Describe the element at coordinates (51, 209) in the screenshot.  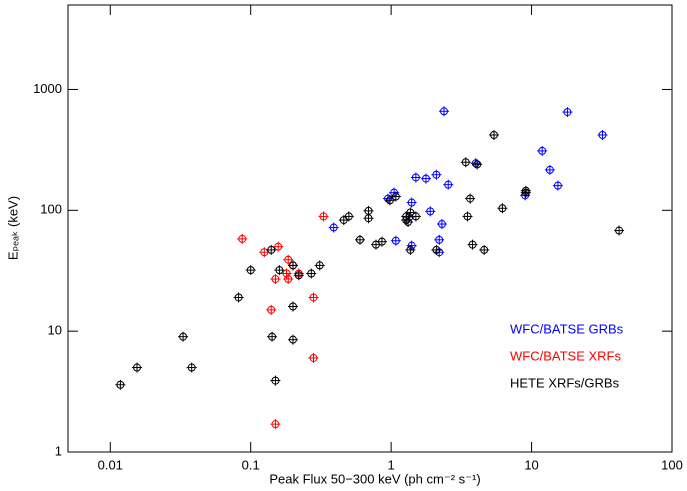
I see `y-tick-label: 100` at that location.